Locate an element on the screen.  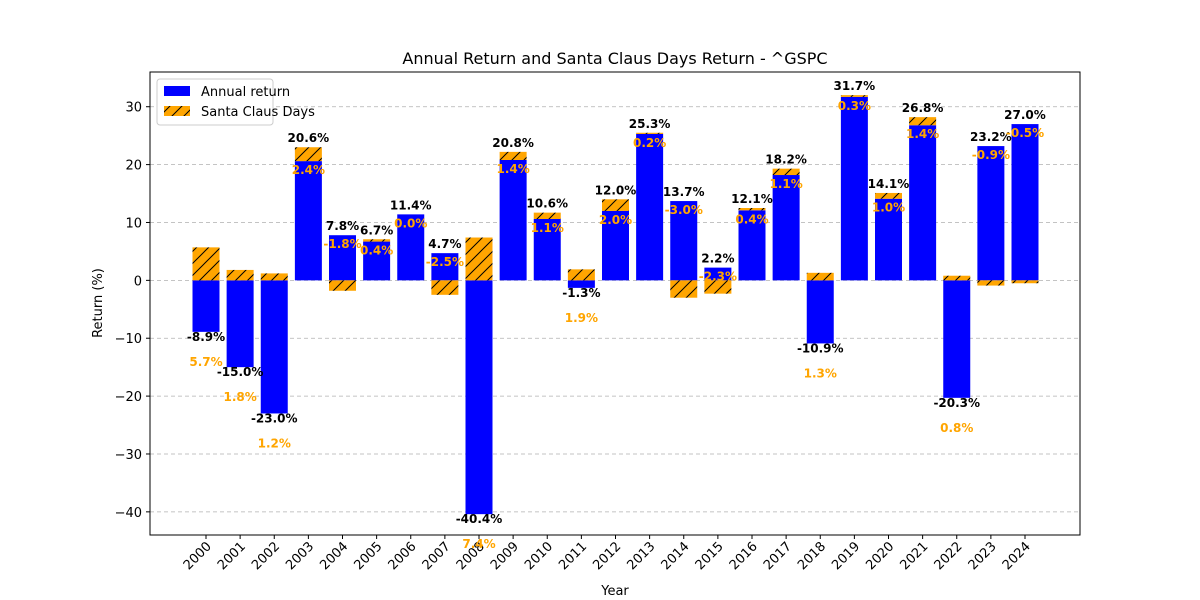
label-santa-claus-days: 0.2% is located at coordinates (649, 143).